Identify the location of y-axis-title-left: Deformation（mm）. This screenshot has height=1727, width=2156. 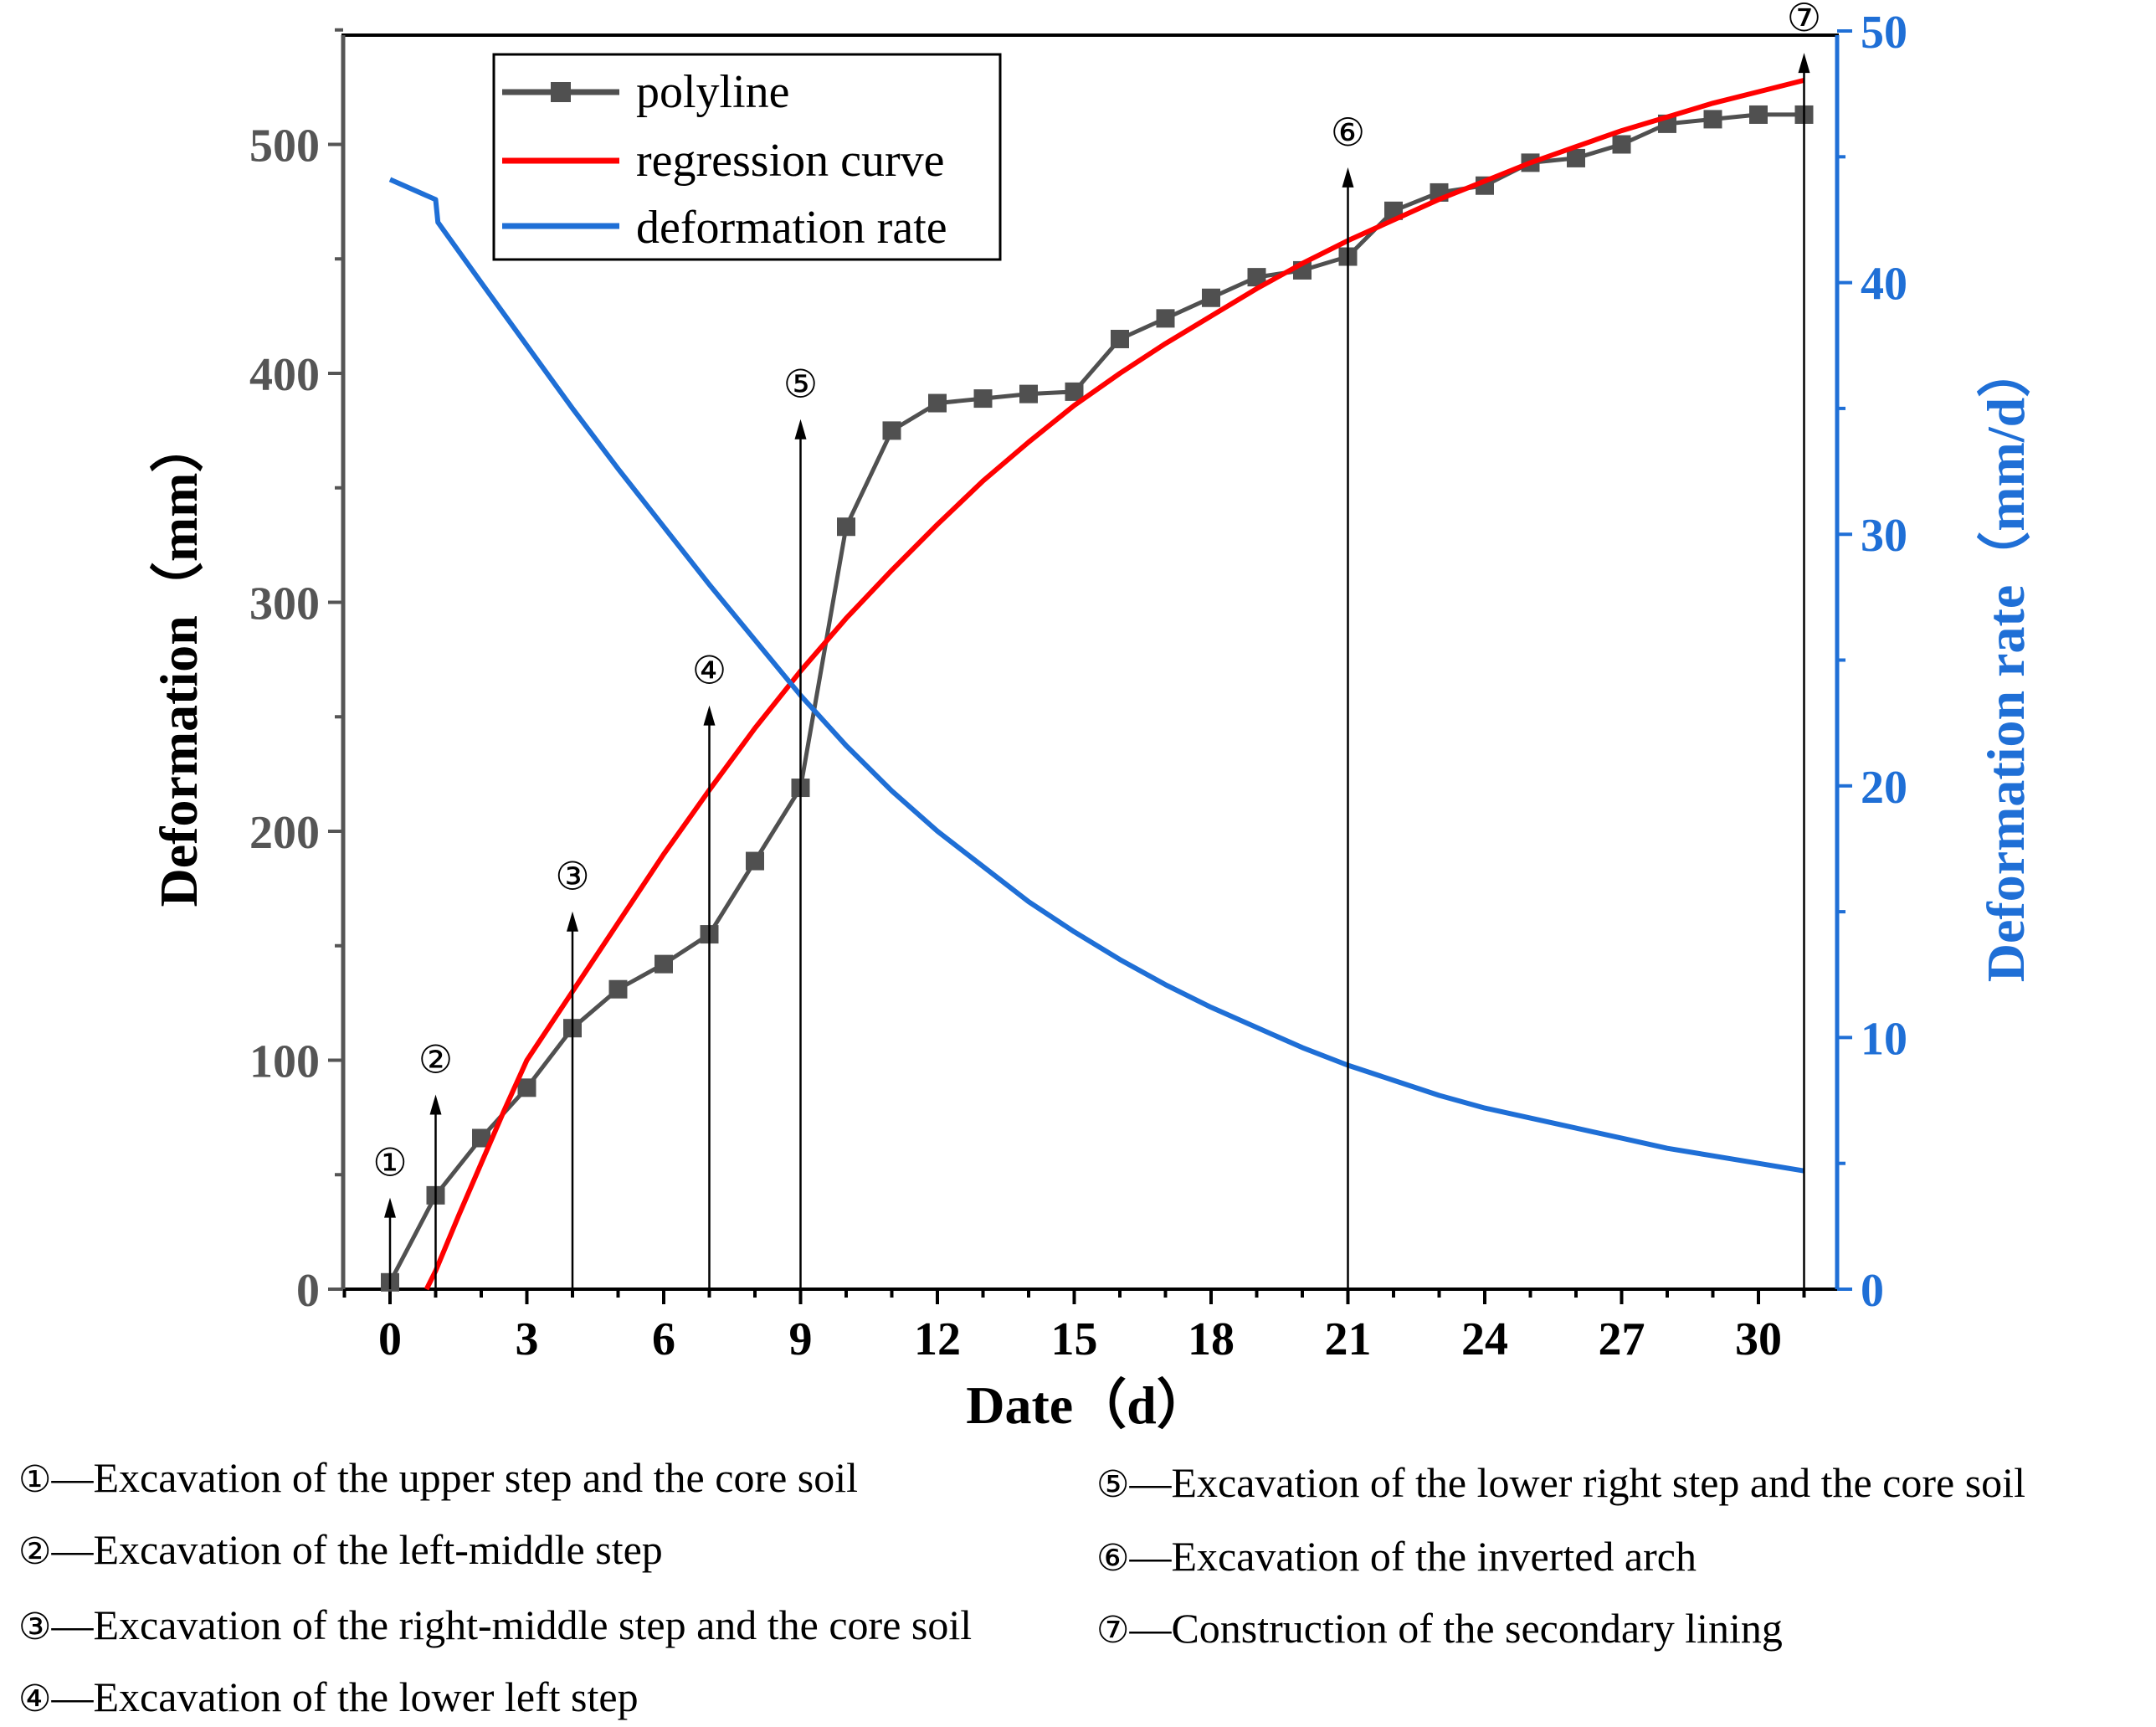
(178, 663).